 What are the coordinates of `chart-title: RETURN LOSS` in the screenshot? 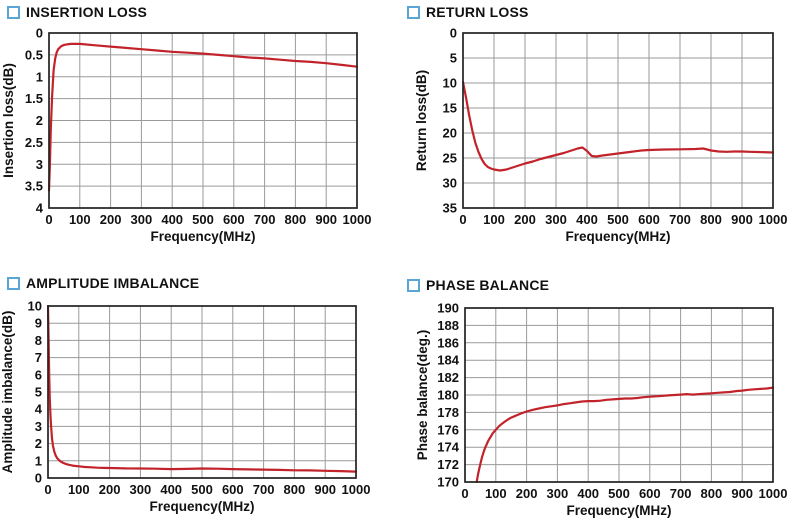 It's located at (477, 12).